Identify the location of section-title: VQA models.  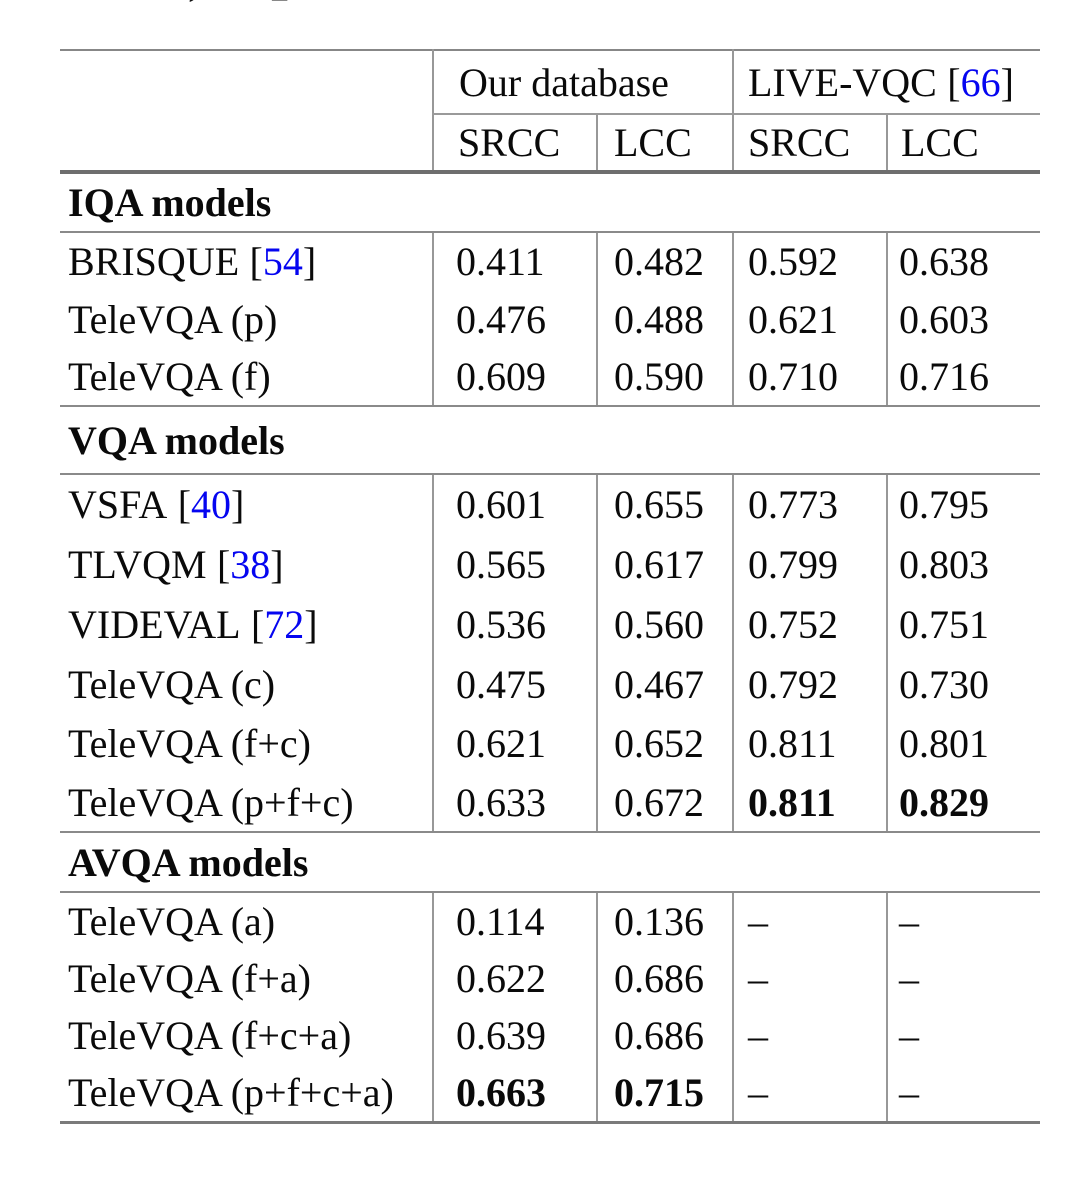
(550, 440).